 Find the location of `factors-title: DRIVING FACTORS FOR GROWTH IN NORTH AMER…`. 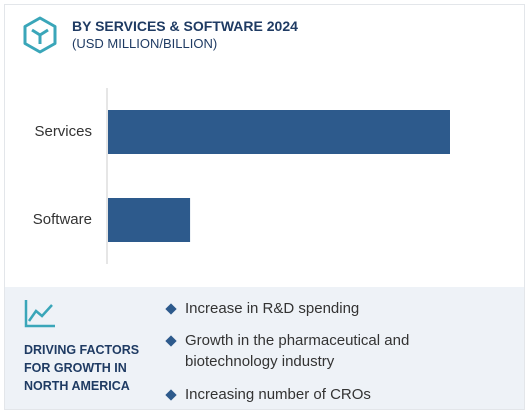

factors-title: DRIVING FACTORS FOR GROWTH IN NORTH AMER… is located at coordinates (82, 368).